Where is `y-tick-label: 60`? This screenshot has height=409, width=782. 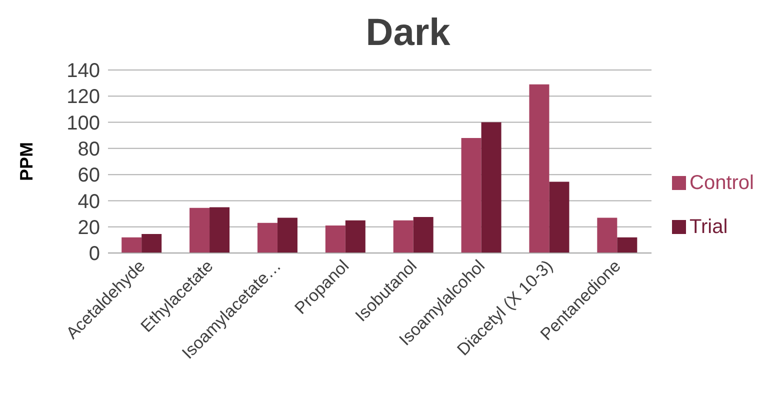
y-tick-label: 60 is located at coordinates (89, 175).